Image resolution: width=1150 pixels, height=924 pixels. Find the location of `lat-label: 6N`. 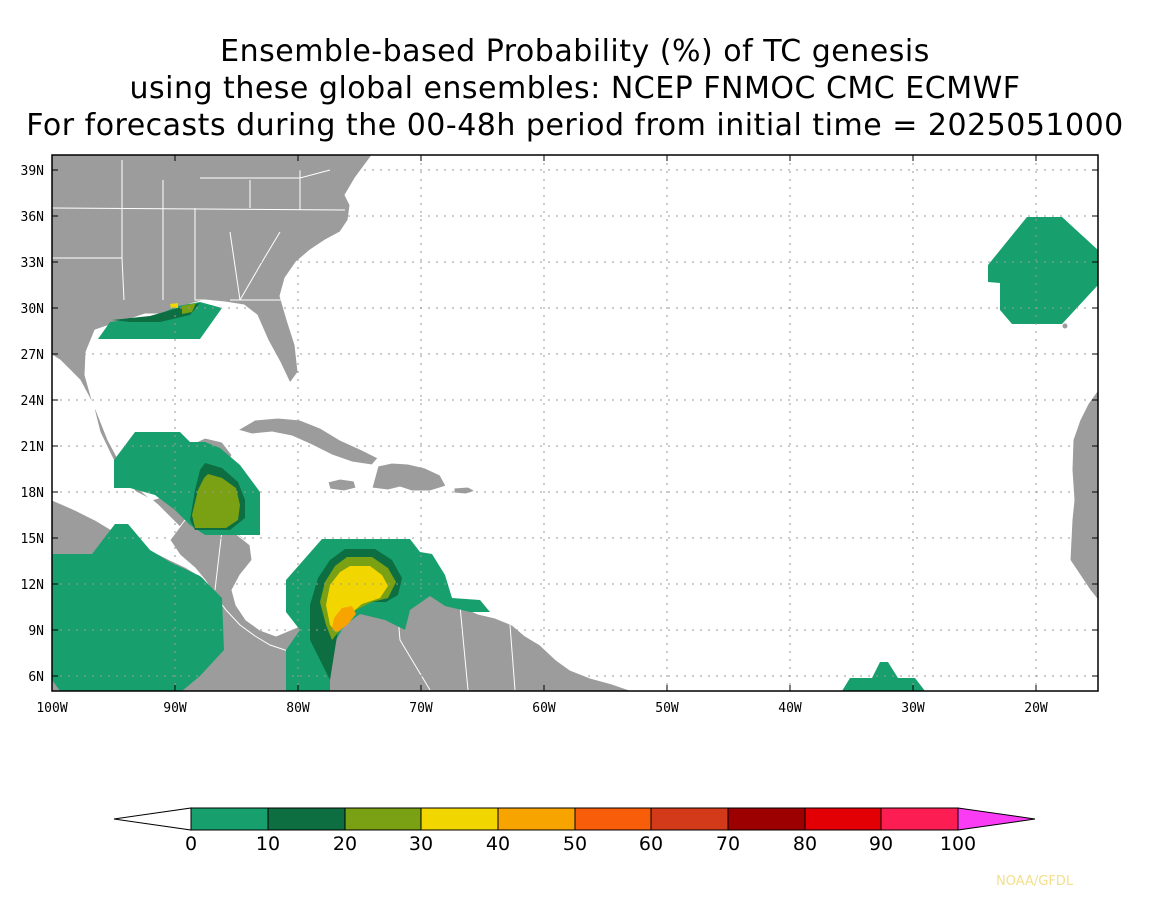

lat-label: 6N is located at coordinates (36, 677).